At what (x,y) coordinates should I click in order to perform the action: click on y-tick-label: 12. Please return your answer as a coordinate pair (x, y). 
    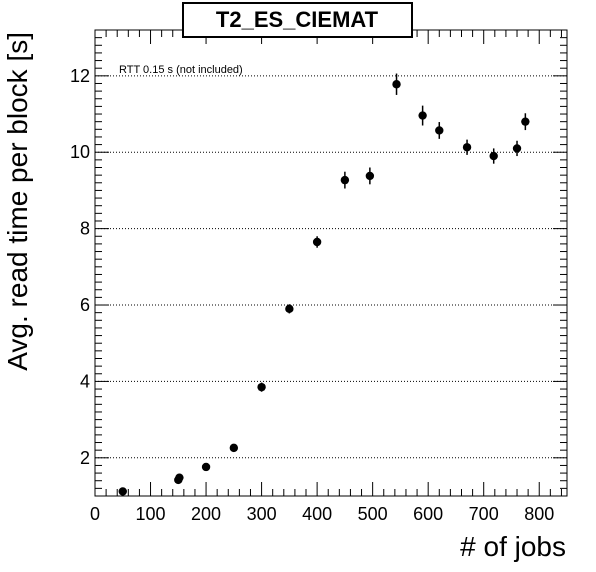
    Looking at the image, I should click on (80, 76).